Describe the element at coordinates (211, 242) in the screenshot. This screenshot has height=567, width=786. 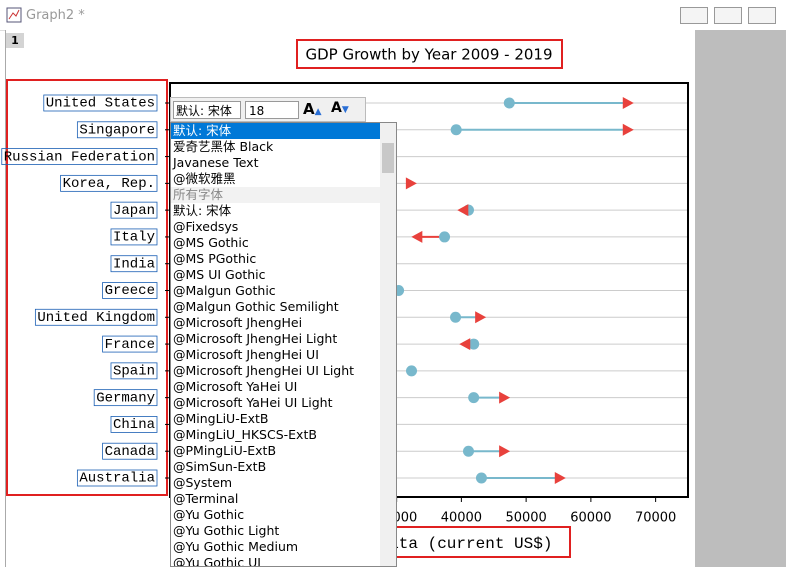
I see `font-item: @MS Gothic` at that location.